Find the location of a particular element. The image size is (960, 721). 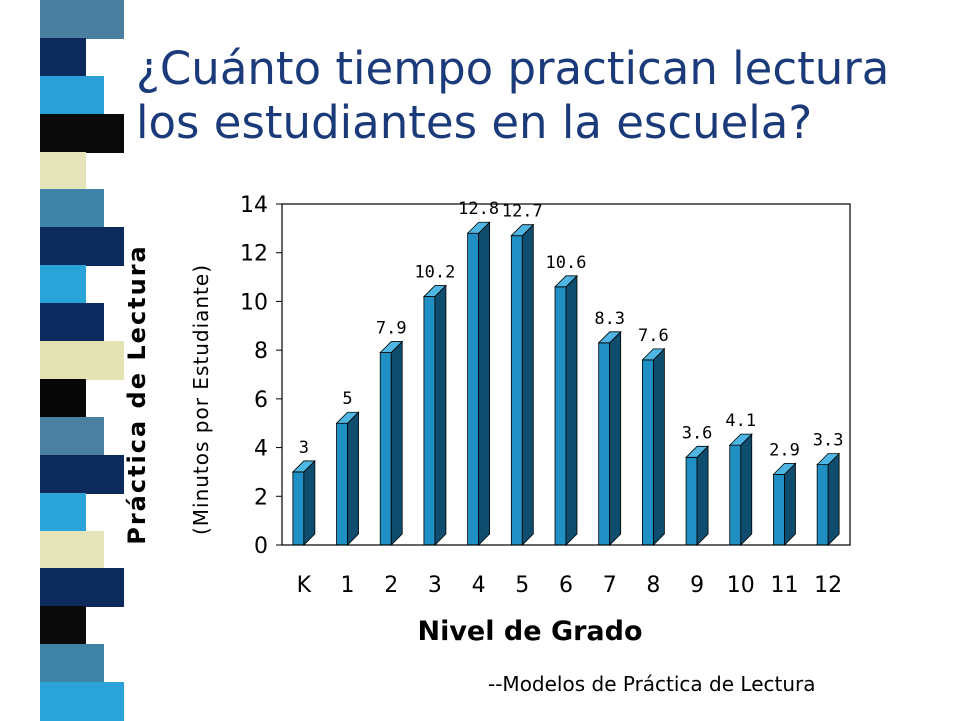

data-label: 3 is located at coordinates (304, 448).